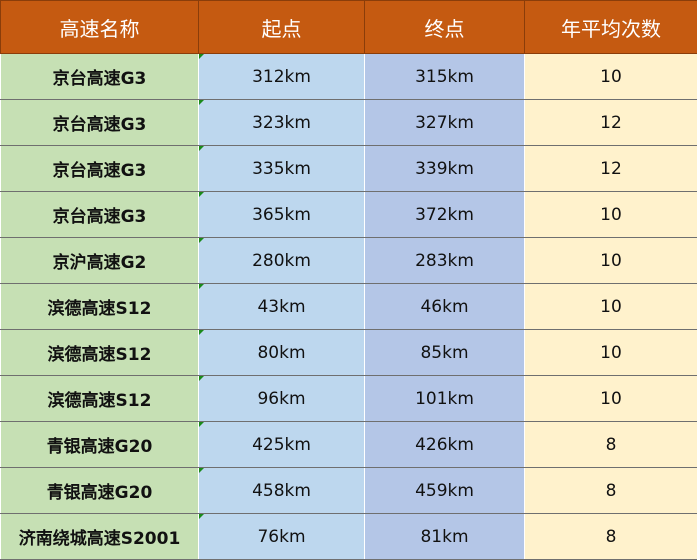 The image size is (697, 560). Describe the element at coordinates (445, 491) in the screenshot. I see `end-cell: 459km` at that location.